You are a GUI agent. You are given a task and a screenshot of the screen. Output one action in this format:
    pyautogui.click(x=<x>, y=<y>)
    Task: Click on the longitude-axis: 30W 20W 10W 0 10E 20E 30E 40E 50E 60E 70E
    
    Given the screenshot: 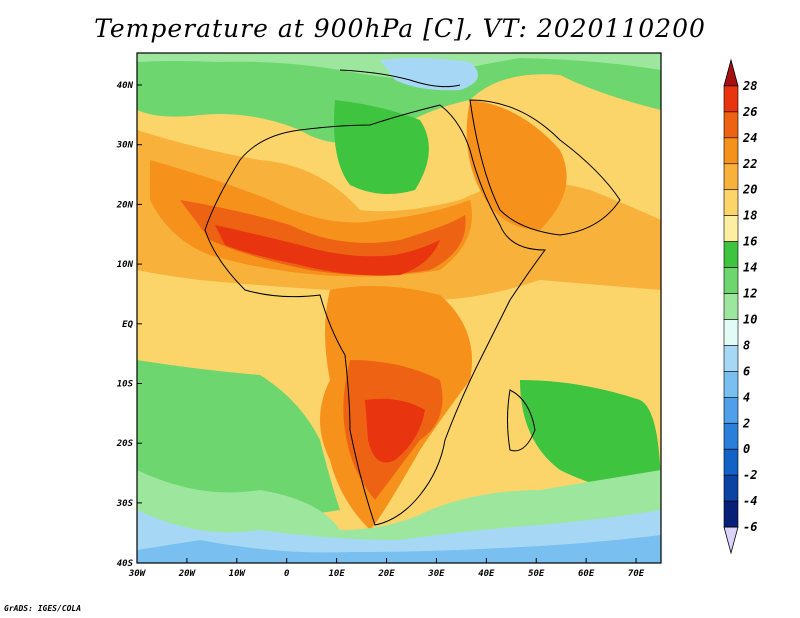 What is the action you would take?
    pyautogui.click(x=386, y=568)
    